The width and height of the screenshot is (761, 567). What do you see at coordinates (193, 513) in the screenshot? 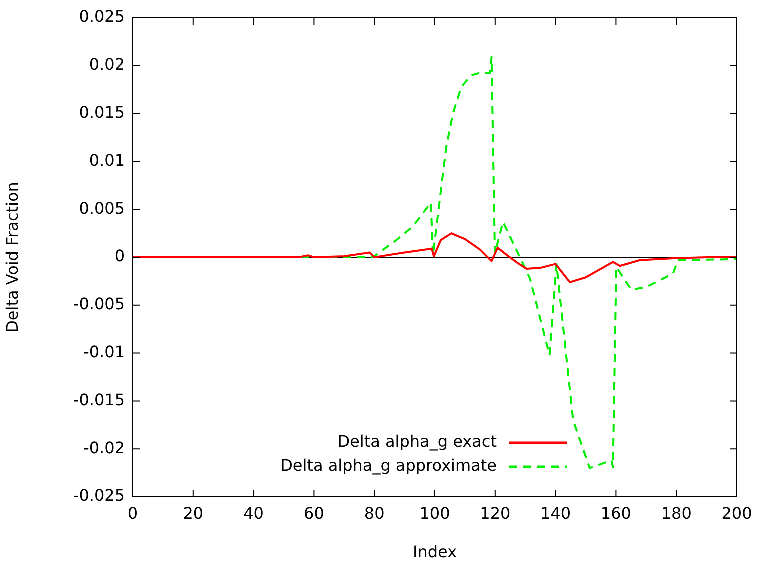
I see `x-tick-label: 20` at bounding box center [193, 513].